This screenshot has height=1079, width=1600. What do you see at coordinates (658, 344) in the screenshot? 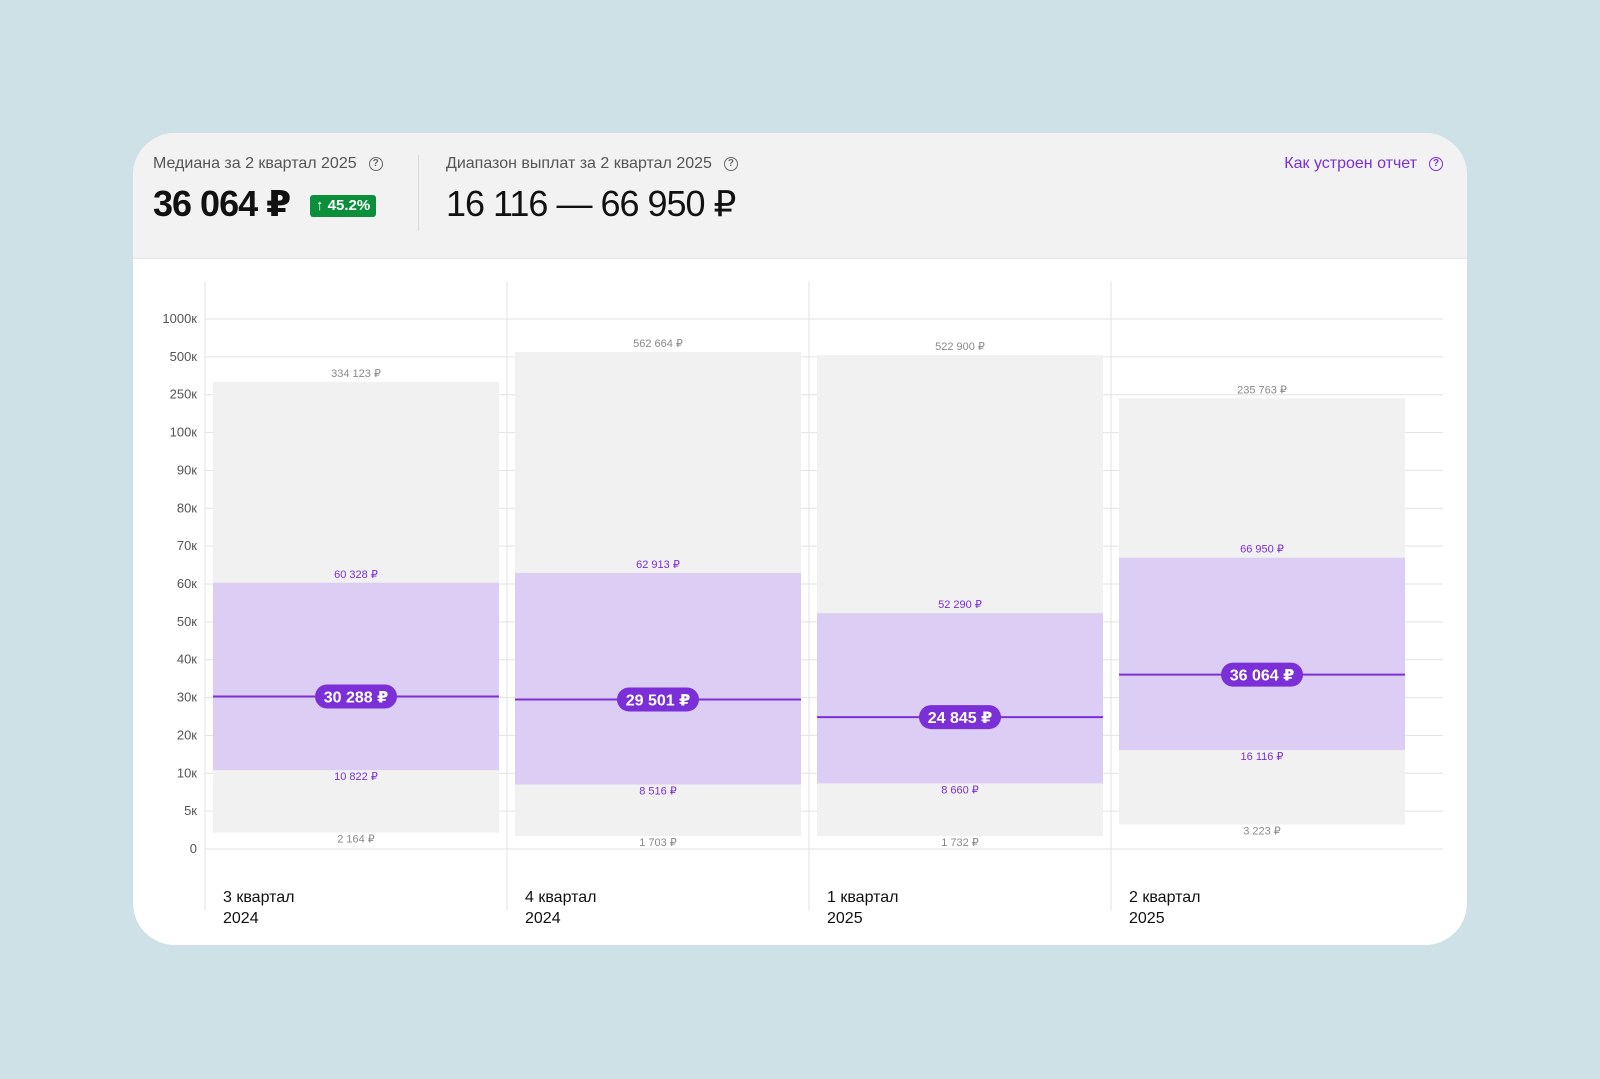
I see `max-value-label: 562 664 ₽` at bounding box center [658, 344].